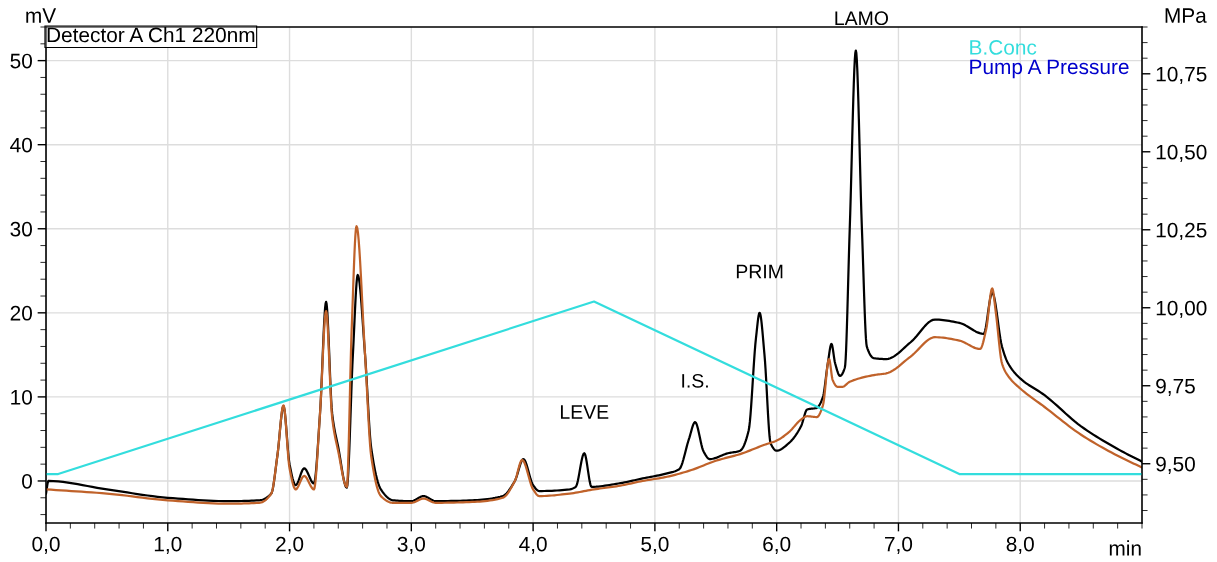  Describe the element at coordinates (21, 229) in the screenshot. I see `y-tick-label: 30` at that location.